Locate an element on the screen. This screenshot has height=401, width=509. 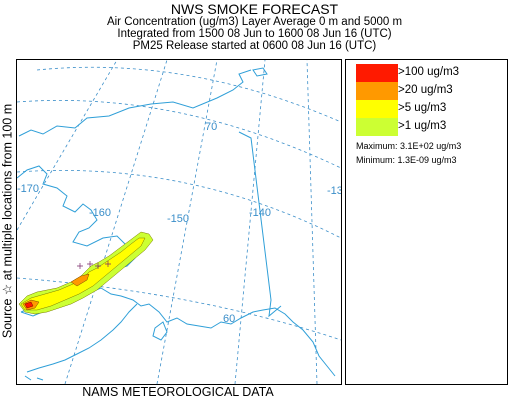
source-markers is located at coordinates (94, 265).